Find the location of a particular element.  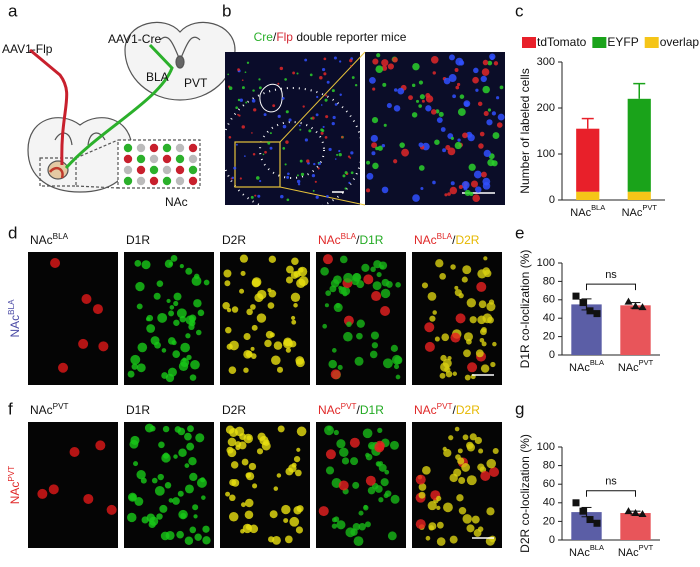

annotation: ns is located at coordinates (611, 275).